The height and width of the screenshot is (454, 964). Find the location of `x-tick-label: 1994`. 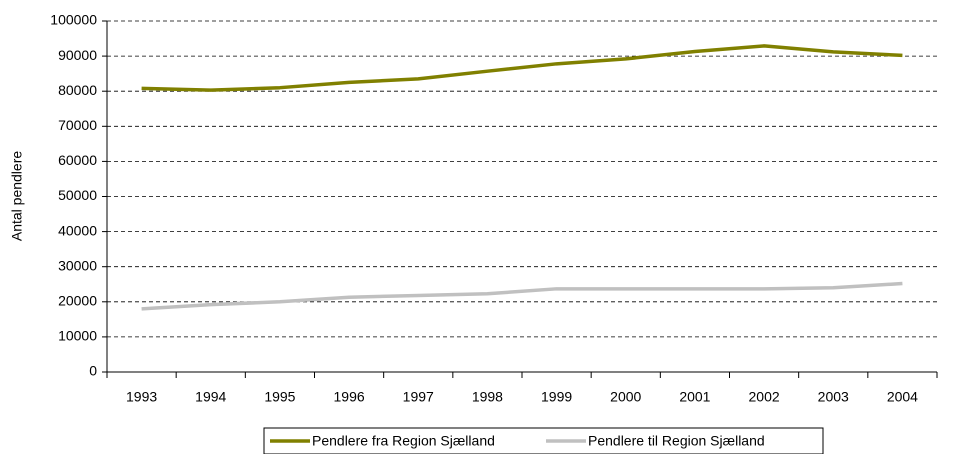

x-tick-label: 1994 is located at coordinates (210, 397).